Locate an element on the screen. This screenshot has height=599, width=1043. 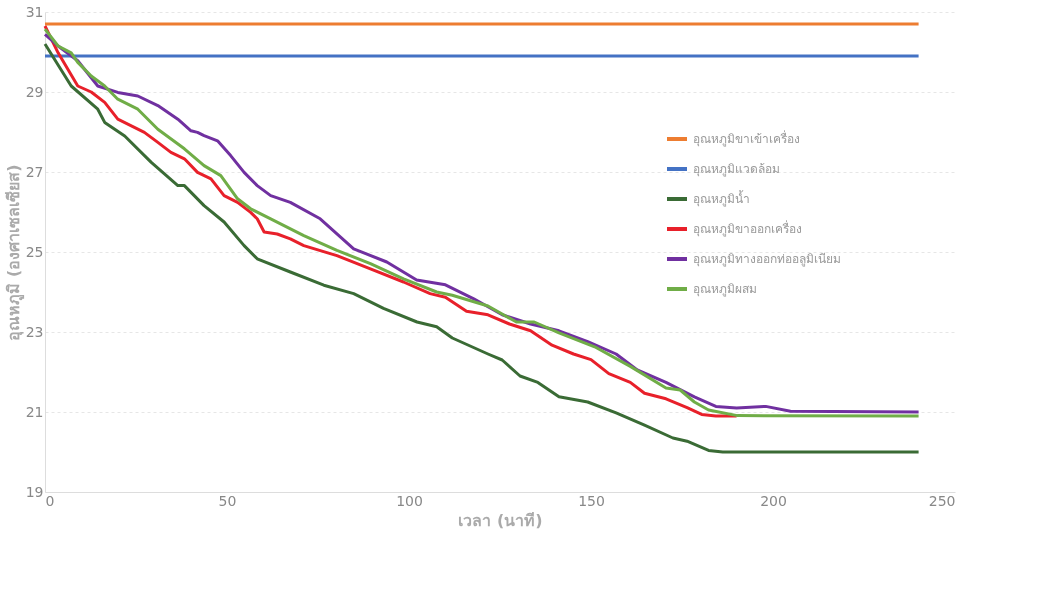
y-tick-label: 31 is located at coordinates (34, 11).